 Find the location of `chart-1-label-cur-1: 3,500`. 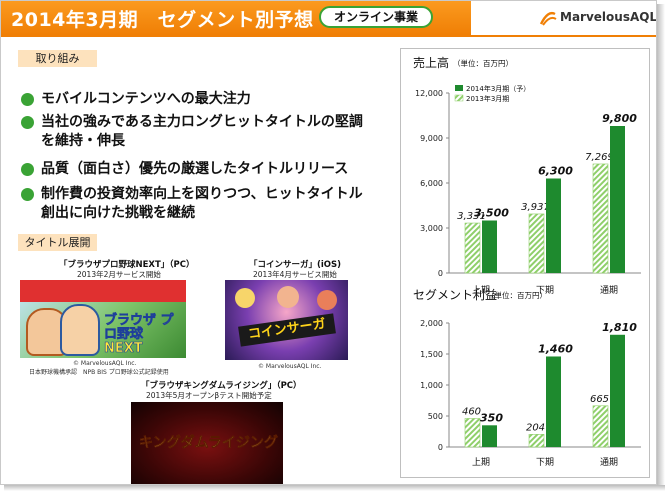

chart-1-label-cur-1: 3,500 is located at coordinates (491, 213).